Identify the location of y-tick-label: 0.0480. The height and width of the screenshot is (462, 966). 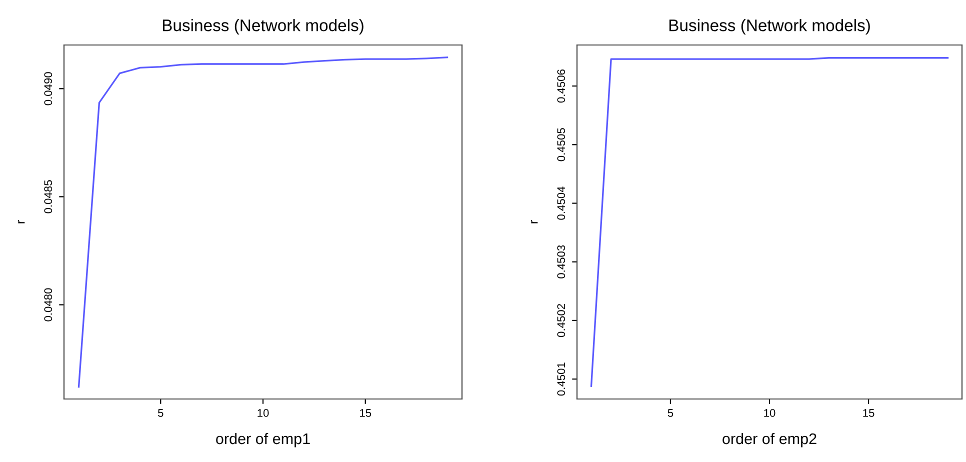
(48, 305).